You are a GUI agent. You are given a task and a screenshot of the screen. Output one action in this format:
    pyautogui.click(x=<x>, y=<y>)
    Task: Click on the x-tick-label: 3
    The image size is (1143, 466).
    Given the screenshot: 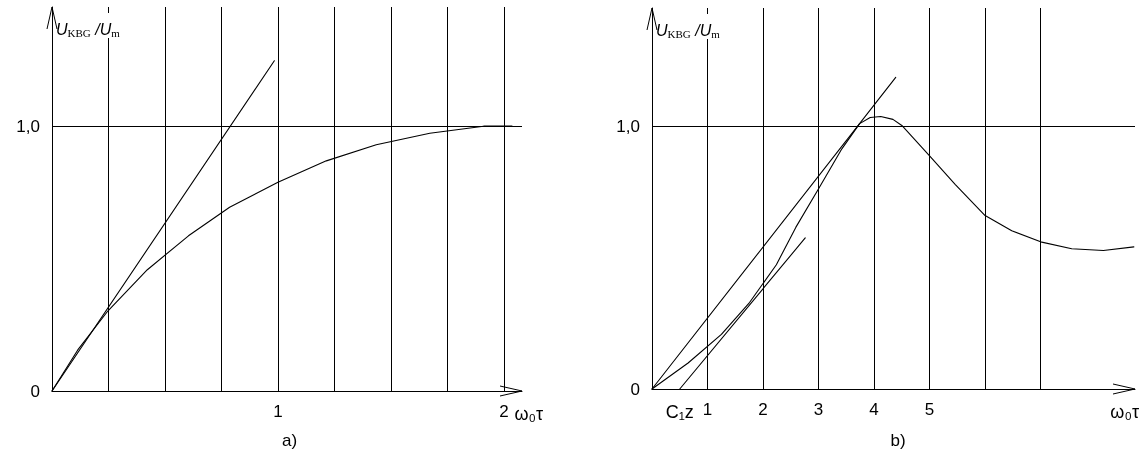 What is the action you would take?
    pyautogui.click(x=818, y=409)
    